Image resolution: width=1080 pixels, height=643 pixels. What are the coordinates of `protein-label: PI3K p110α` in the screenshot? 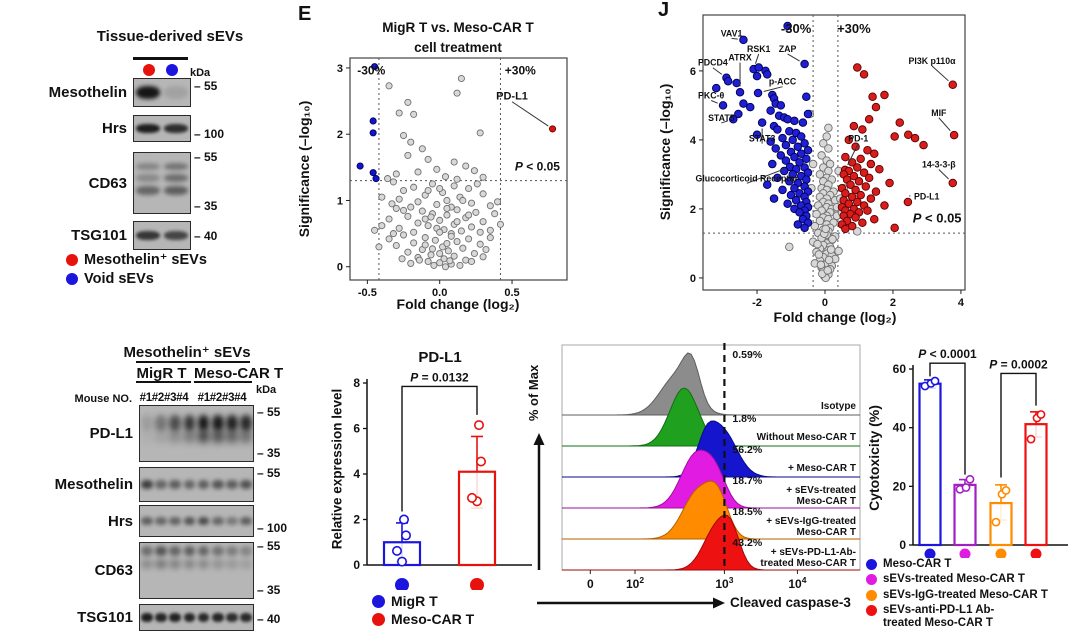 It's located at (933, 61).